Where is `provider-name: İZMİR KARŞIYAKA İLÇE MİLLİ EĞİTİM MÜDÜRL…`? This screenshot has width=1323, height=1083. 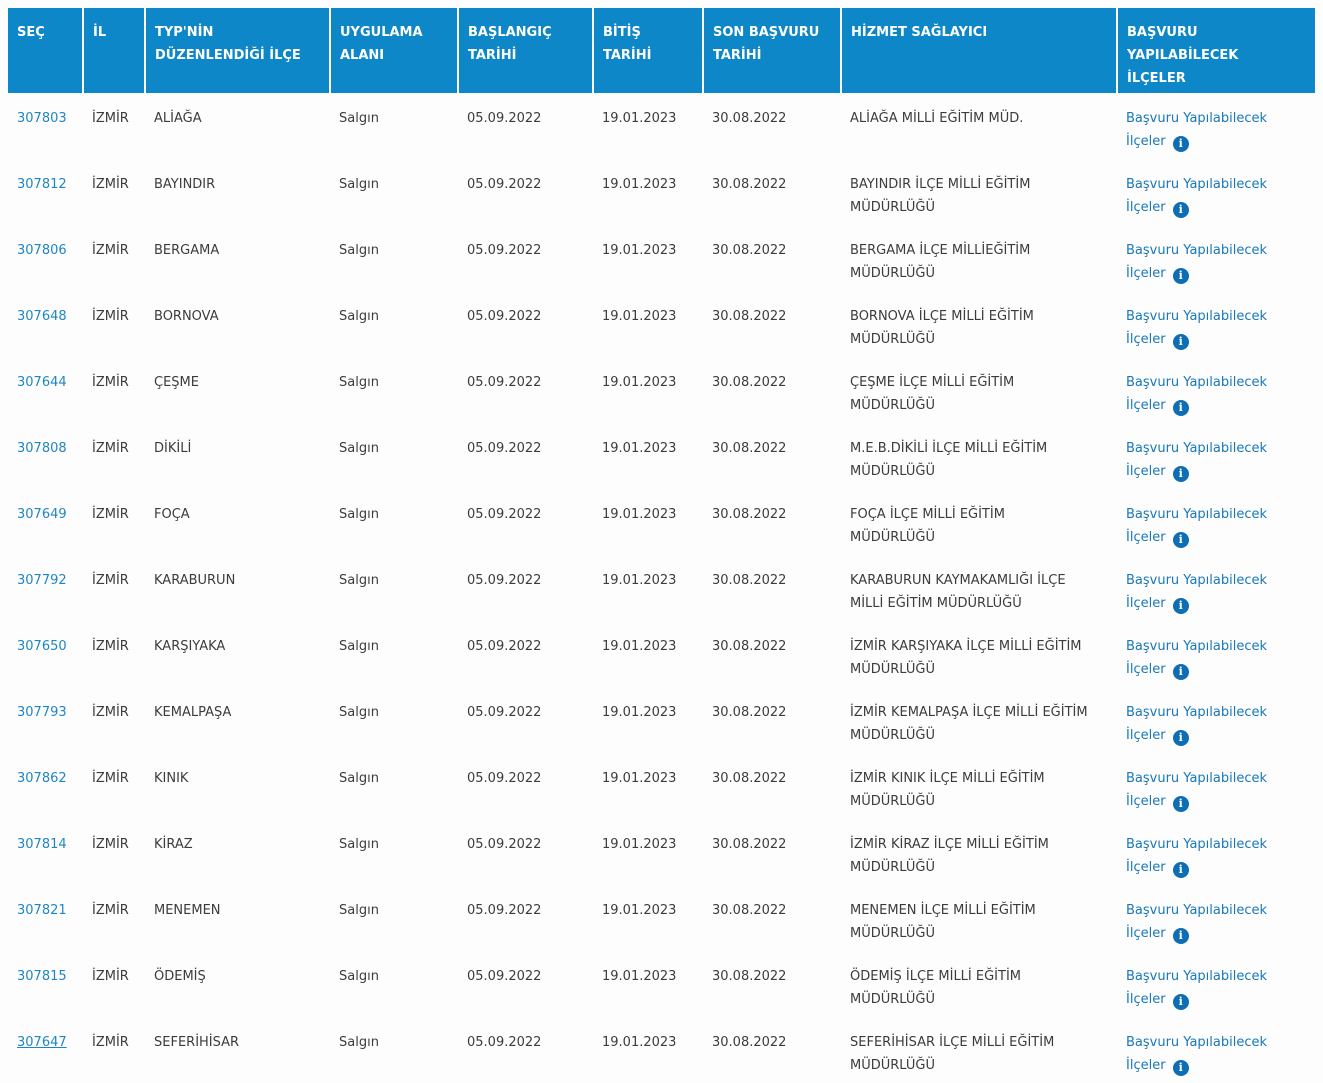 provider-name: İZMİR KARŞIYAKA İLÇE MİLLİ EĞİTİM MÜDÜRL… is located at coordinates (966, 658).